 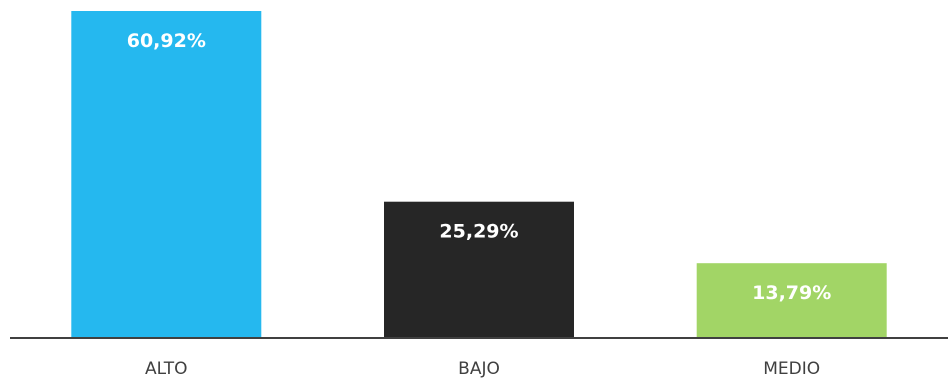 I want to click on category-label-medio: MEDIO, so click(x=791, y=369).